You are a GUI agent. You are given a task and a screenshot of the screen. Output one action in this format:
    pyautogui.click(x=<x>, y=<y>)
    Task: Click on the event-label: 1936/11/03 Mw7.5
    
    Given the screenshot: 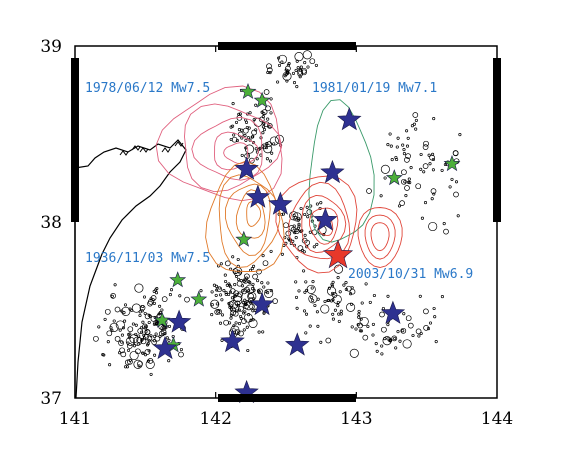 What is the action you would take?
    pyautogui.click(x=147, y=258)
    